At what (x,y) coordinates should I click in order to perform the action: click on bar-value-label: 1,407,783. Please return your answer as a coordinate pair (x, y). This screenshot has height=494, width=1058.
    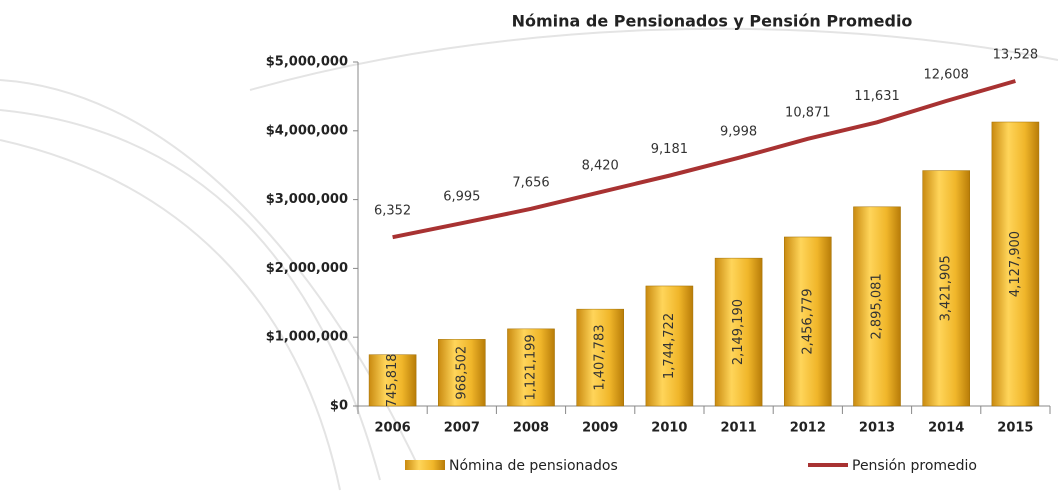
    Looking at the image, I should click on (600, 357).